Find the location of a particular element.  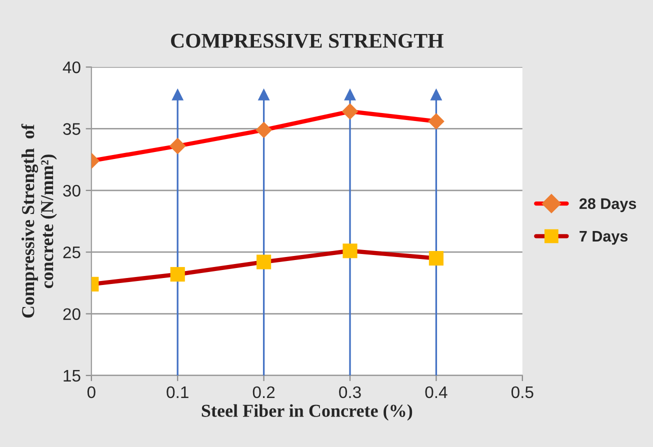

y-axis-title: Compressive Strength of concrete (N/mm²) is located at coordinates (39, 221).